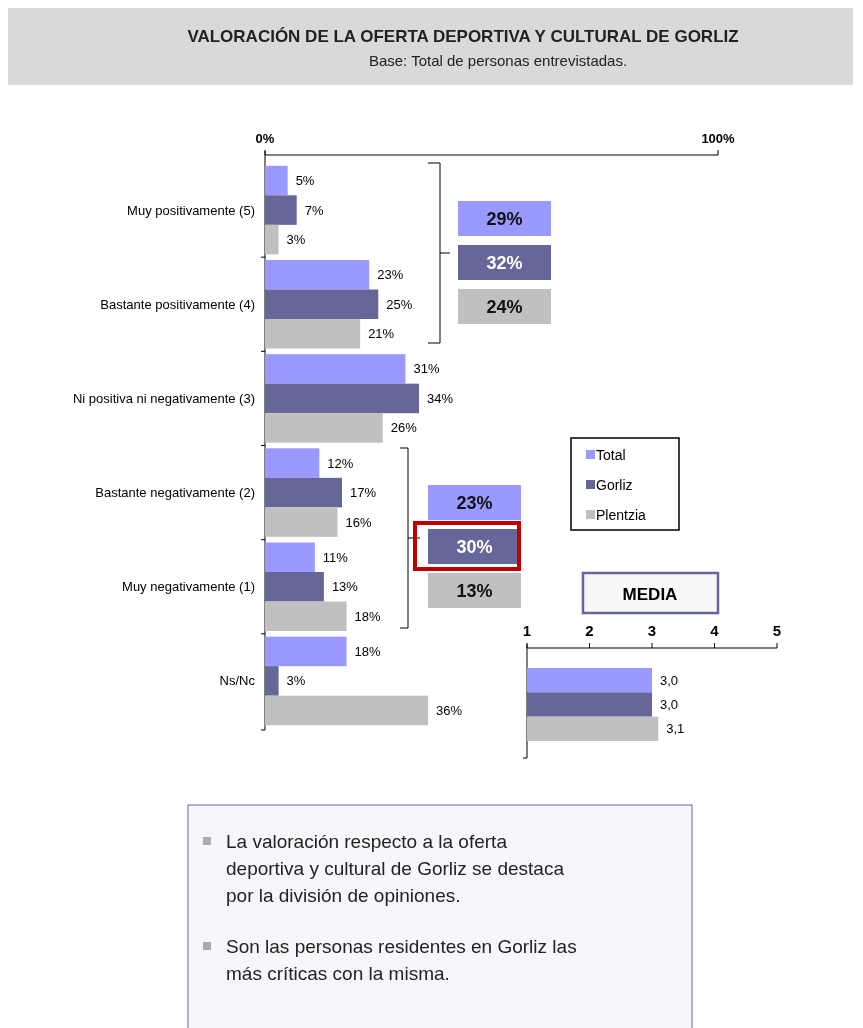  I want to click on x-tick-label: 4, so click(715, 630).